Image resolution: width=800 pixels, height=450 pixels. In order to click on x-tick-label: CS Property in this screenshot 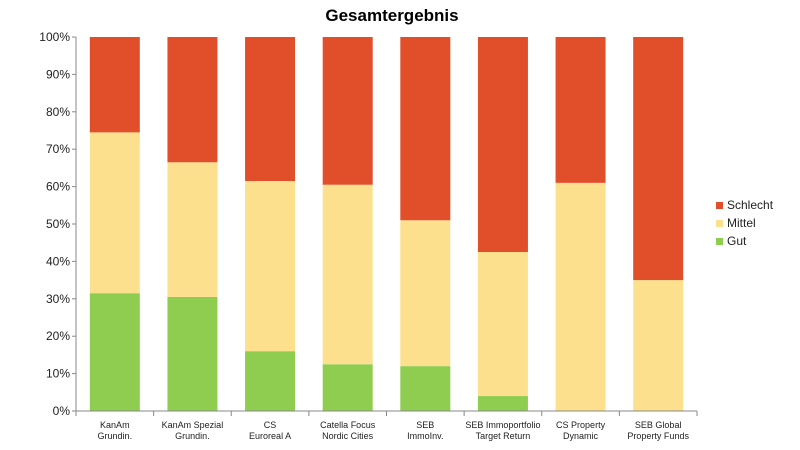, I will do `click(581, 425)`.